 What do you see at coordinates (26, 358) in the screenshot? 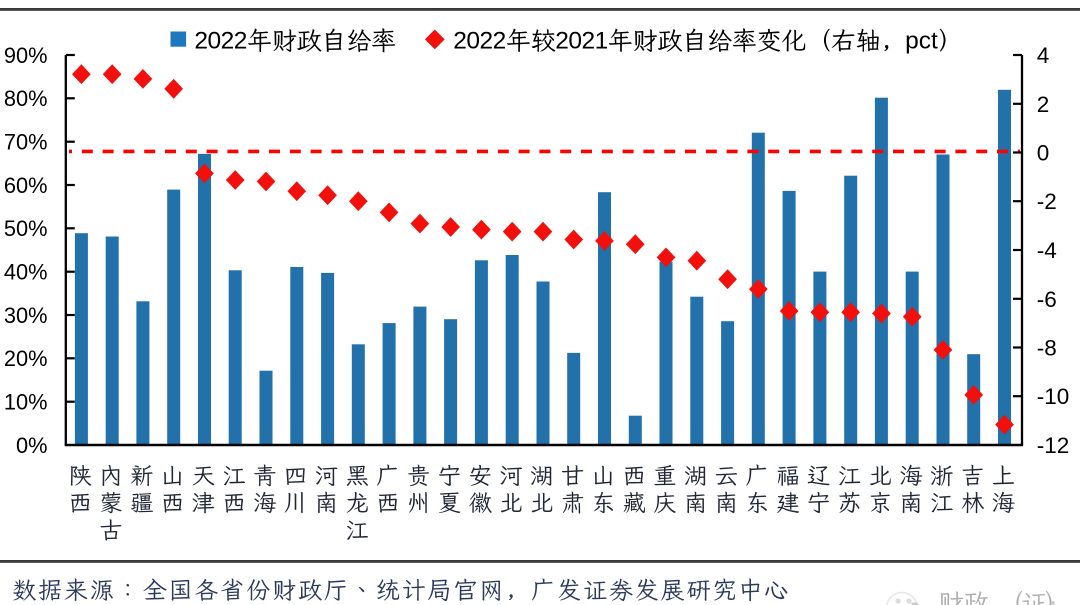
I see `svg-text: 20%` at bounding box center [26, 358].